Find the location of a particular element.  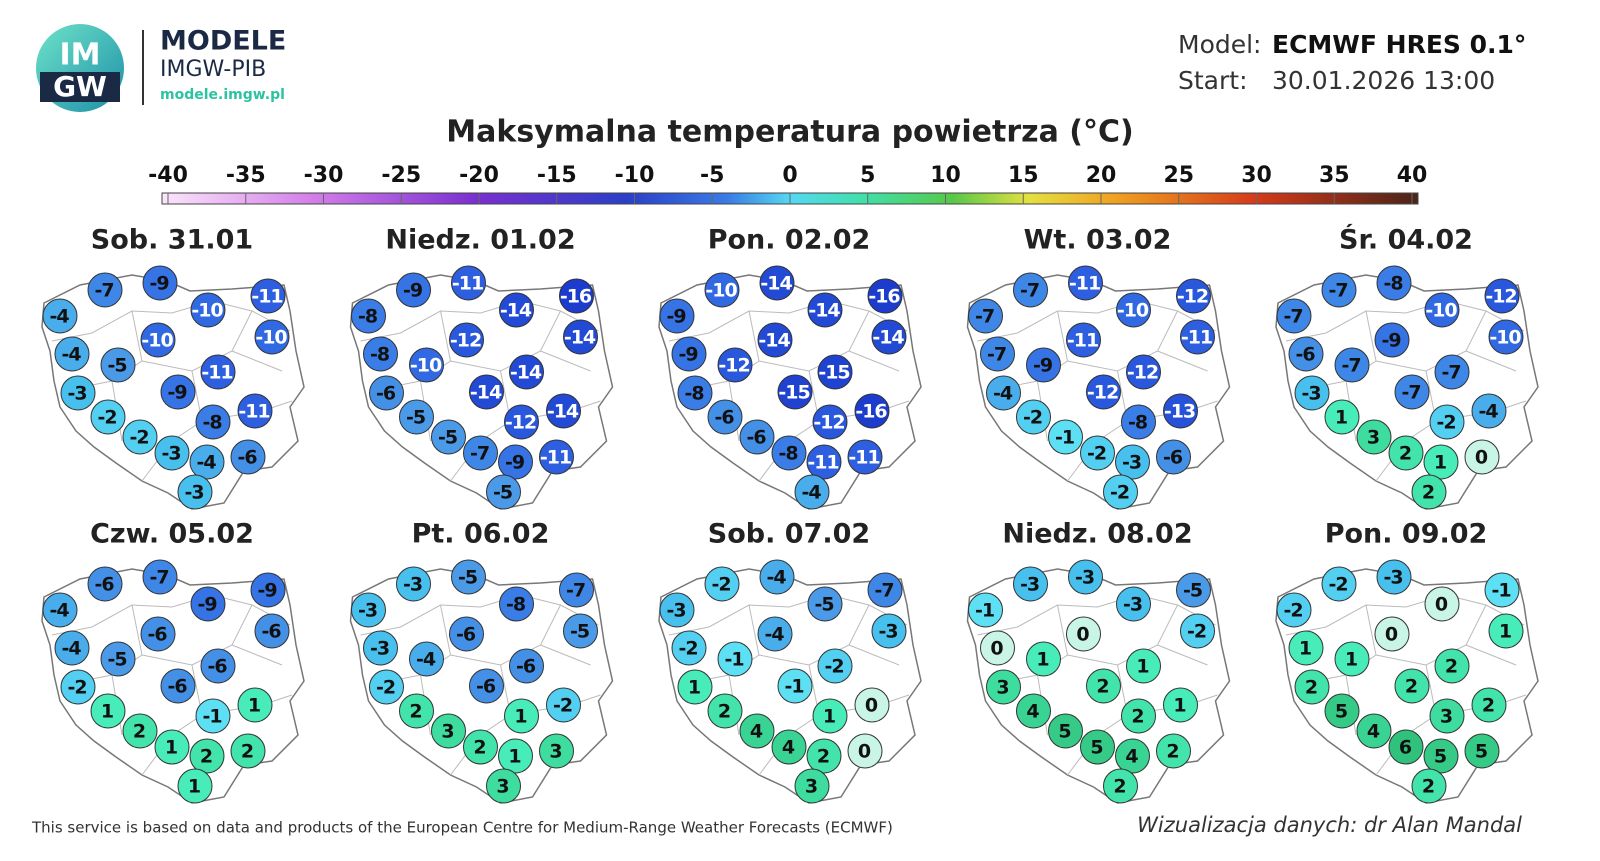

scale-tick-label: -30 is located at coordinates (324, 175).